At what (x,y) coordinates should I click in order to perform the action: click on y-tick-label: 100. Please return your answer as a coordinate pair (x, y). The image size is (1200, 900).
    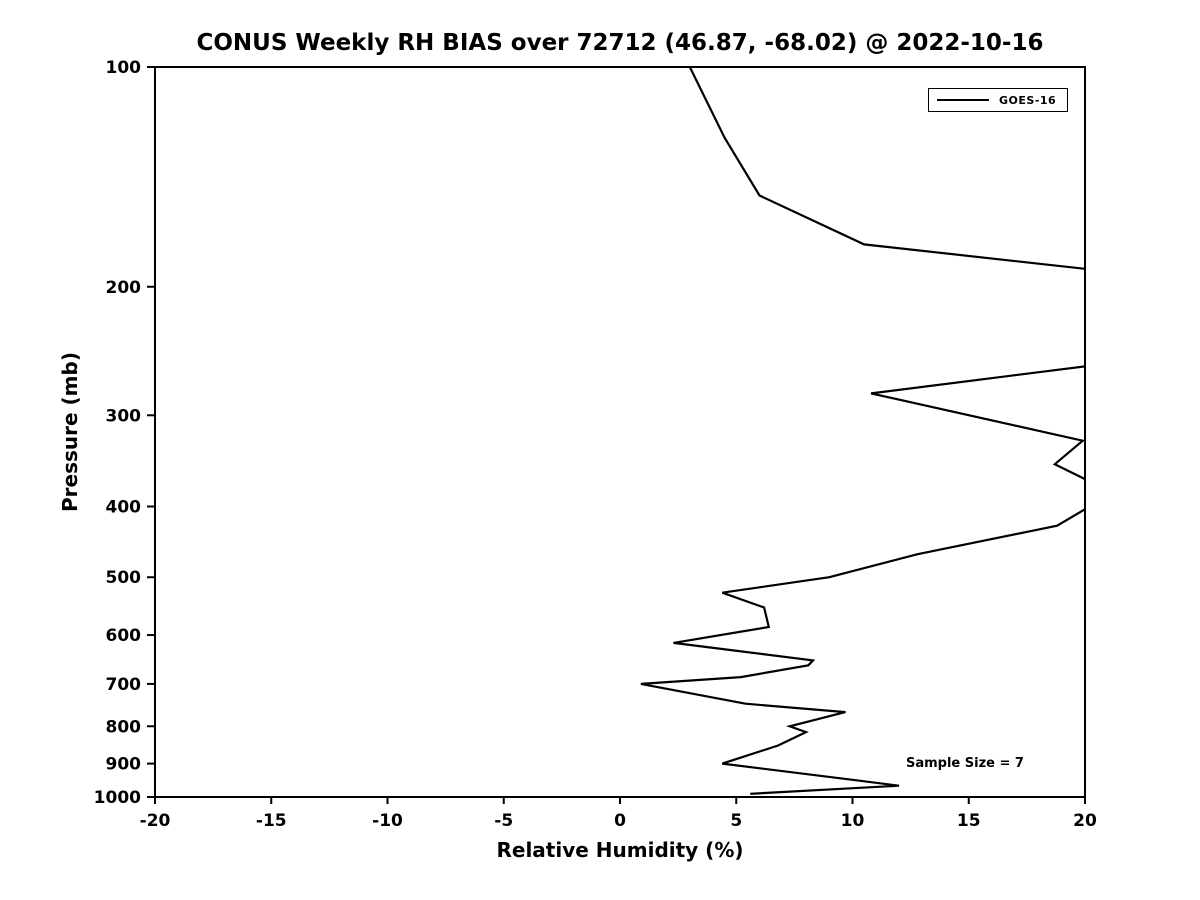
    Looking at the image, I should click on (124, 68).